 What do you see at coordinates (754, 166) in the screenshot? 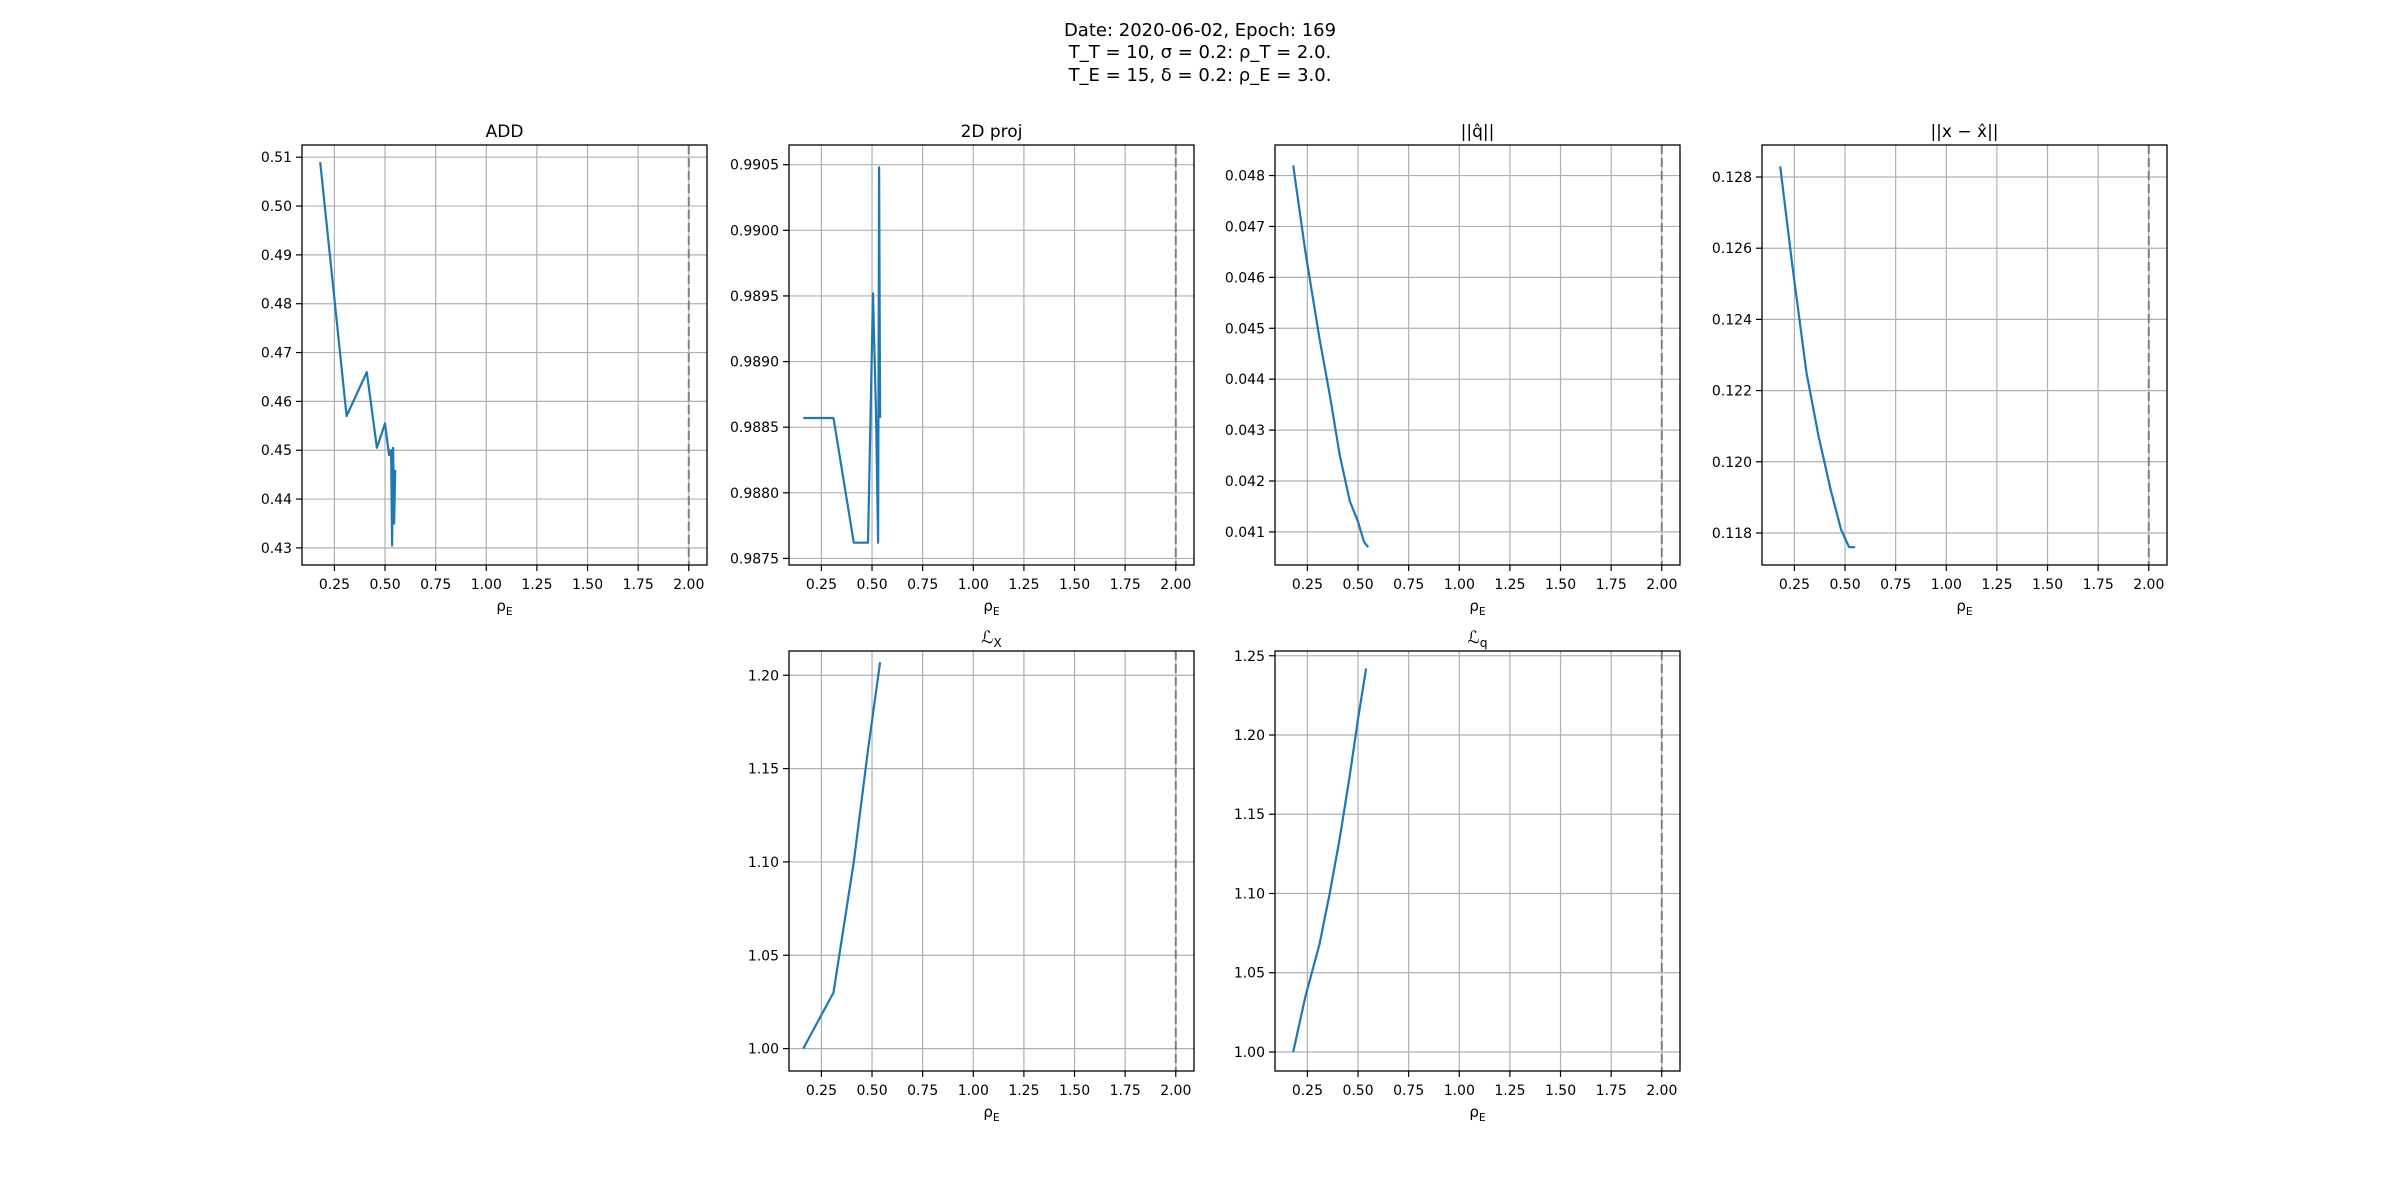
I see `y-tick-label: 0.9905` at bounding box center [754, 166].